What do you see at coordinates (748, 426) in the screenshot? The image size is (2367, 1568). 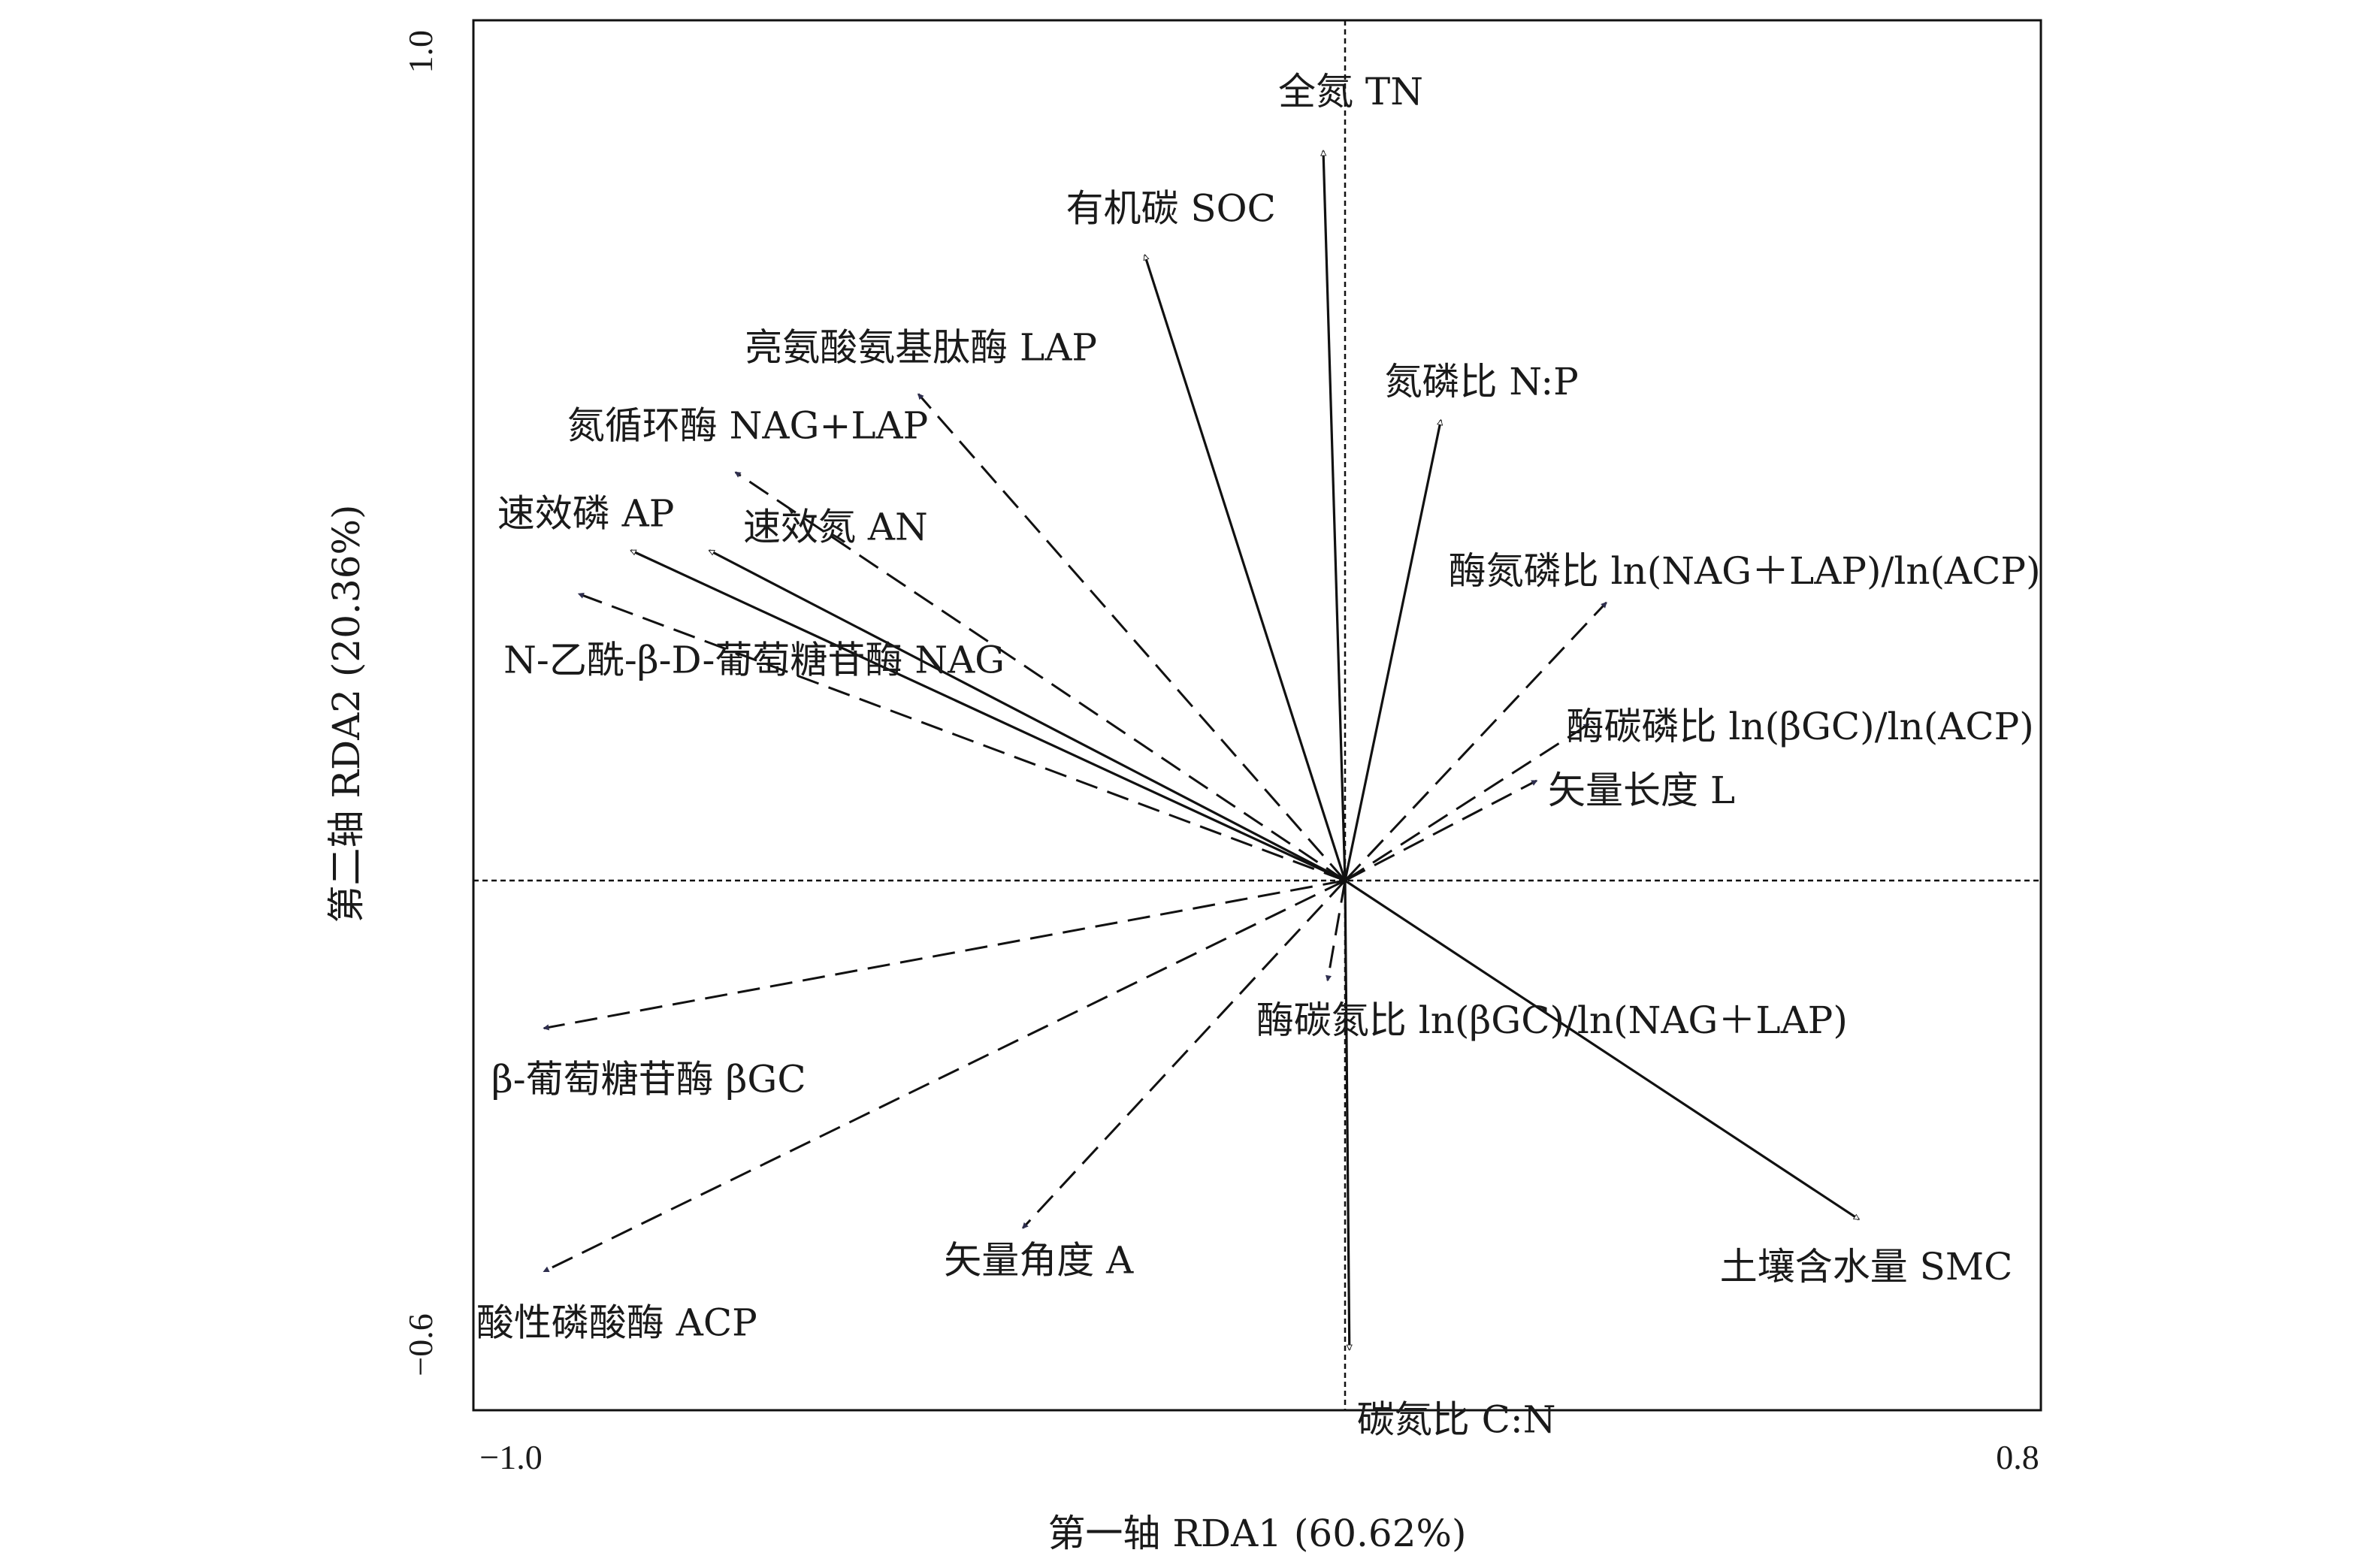 I see `vector-label-8: 氮循环酶 NAG+LAP` at bounding box center [748, 426].